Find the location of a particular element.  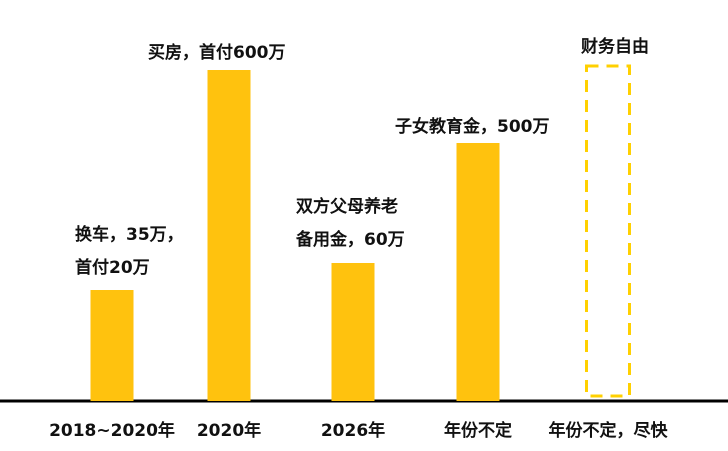

bar-label-2-line-0: 双方父母养老 is located at coordinates (347, 206).